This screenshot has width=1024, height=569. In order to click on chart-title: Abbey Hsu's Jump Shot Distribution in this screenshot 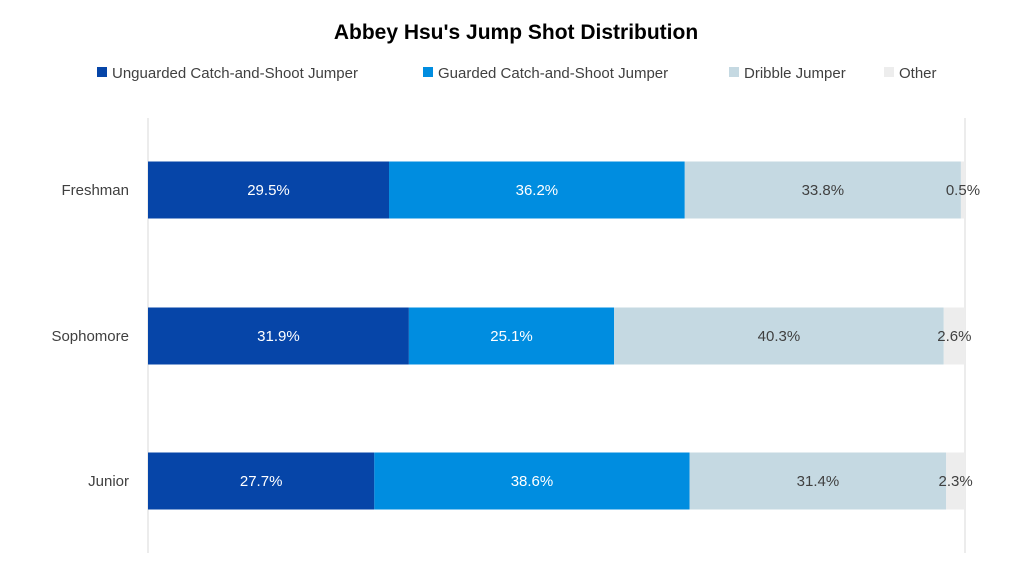, I will do `click(516, 32)`.